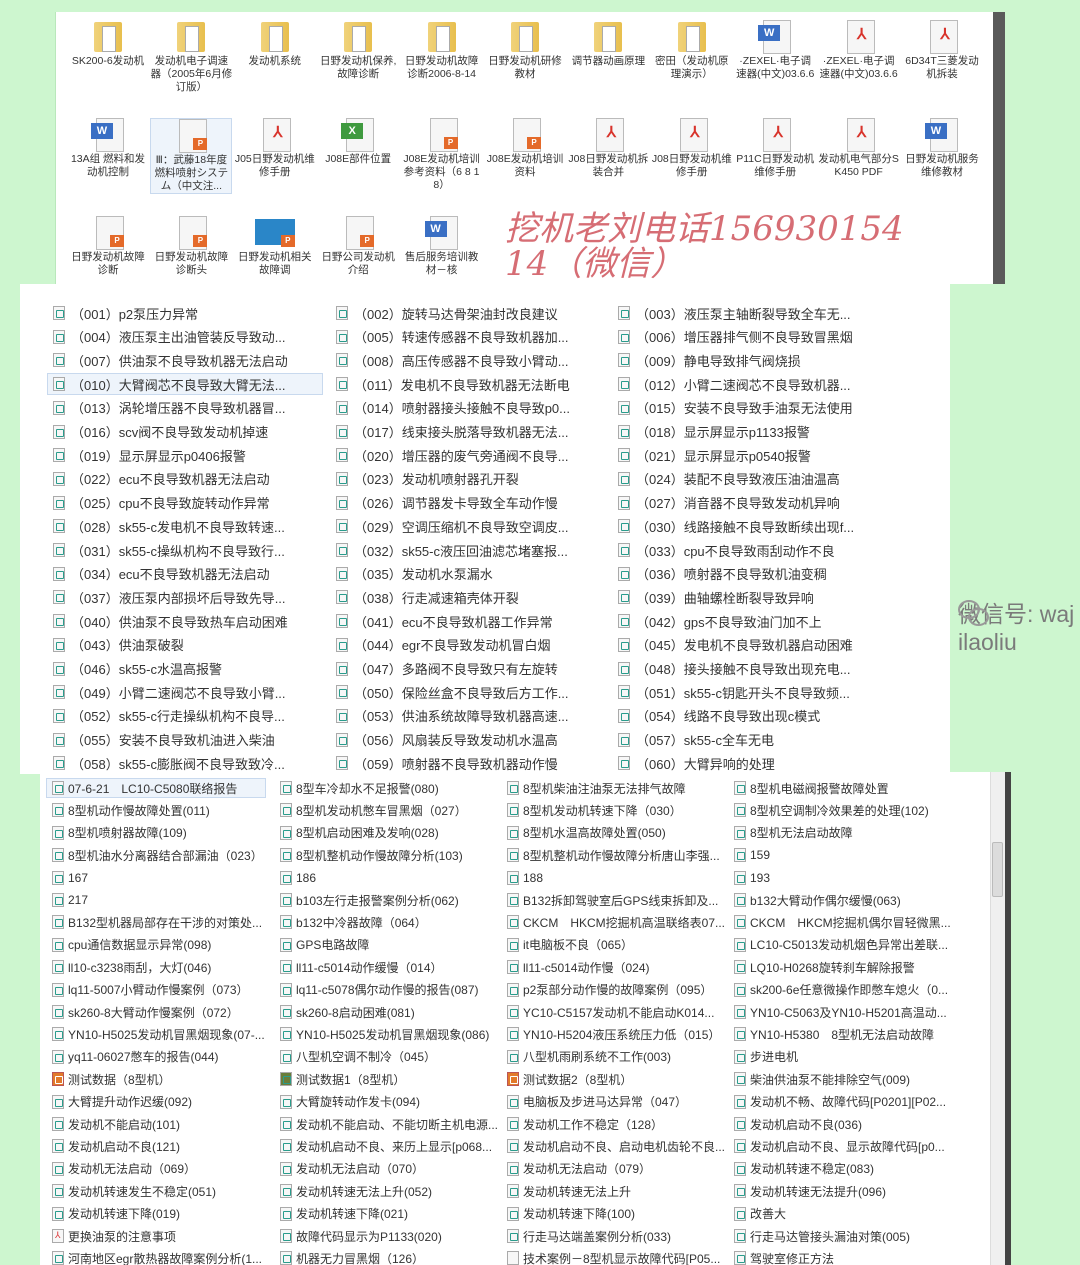 The image size is (1080, 1265). What do you see at coordinates (735, 337) in the screenshot?
I see `list-item: （006）增压器排气侧不良导致冒黑烟` at bounding box center [735, 337].